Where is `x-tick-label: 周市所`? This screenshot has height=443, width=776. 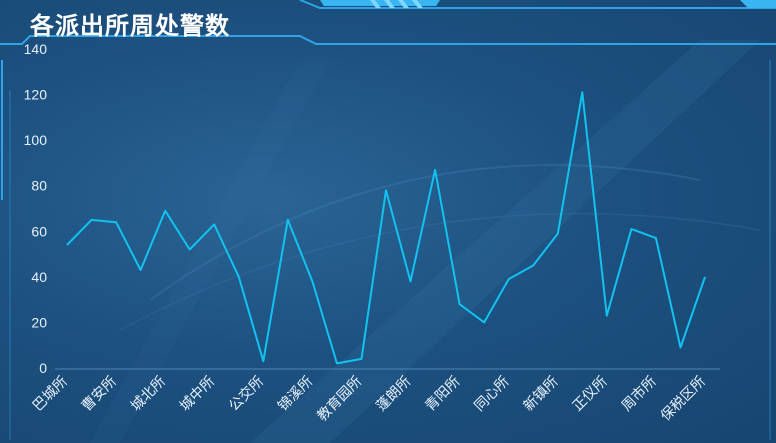
x-tick-label: 周市所 is located at coordinates (639, 394).